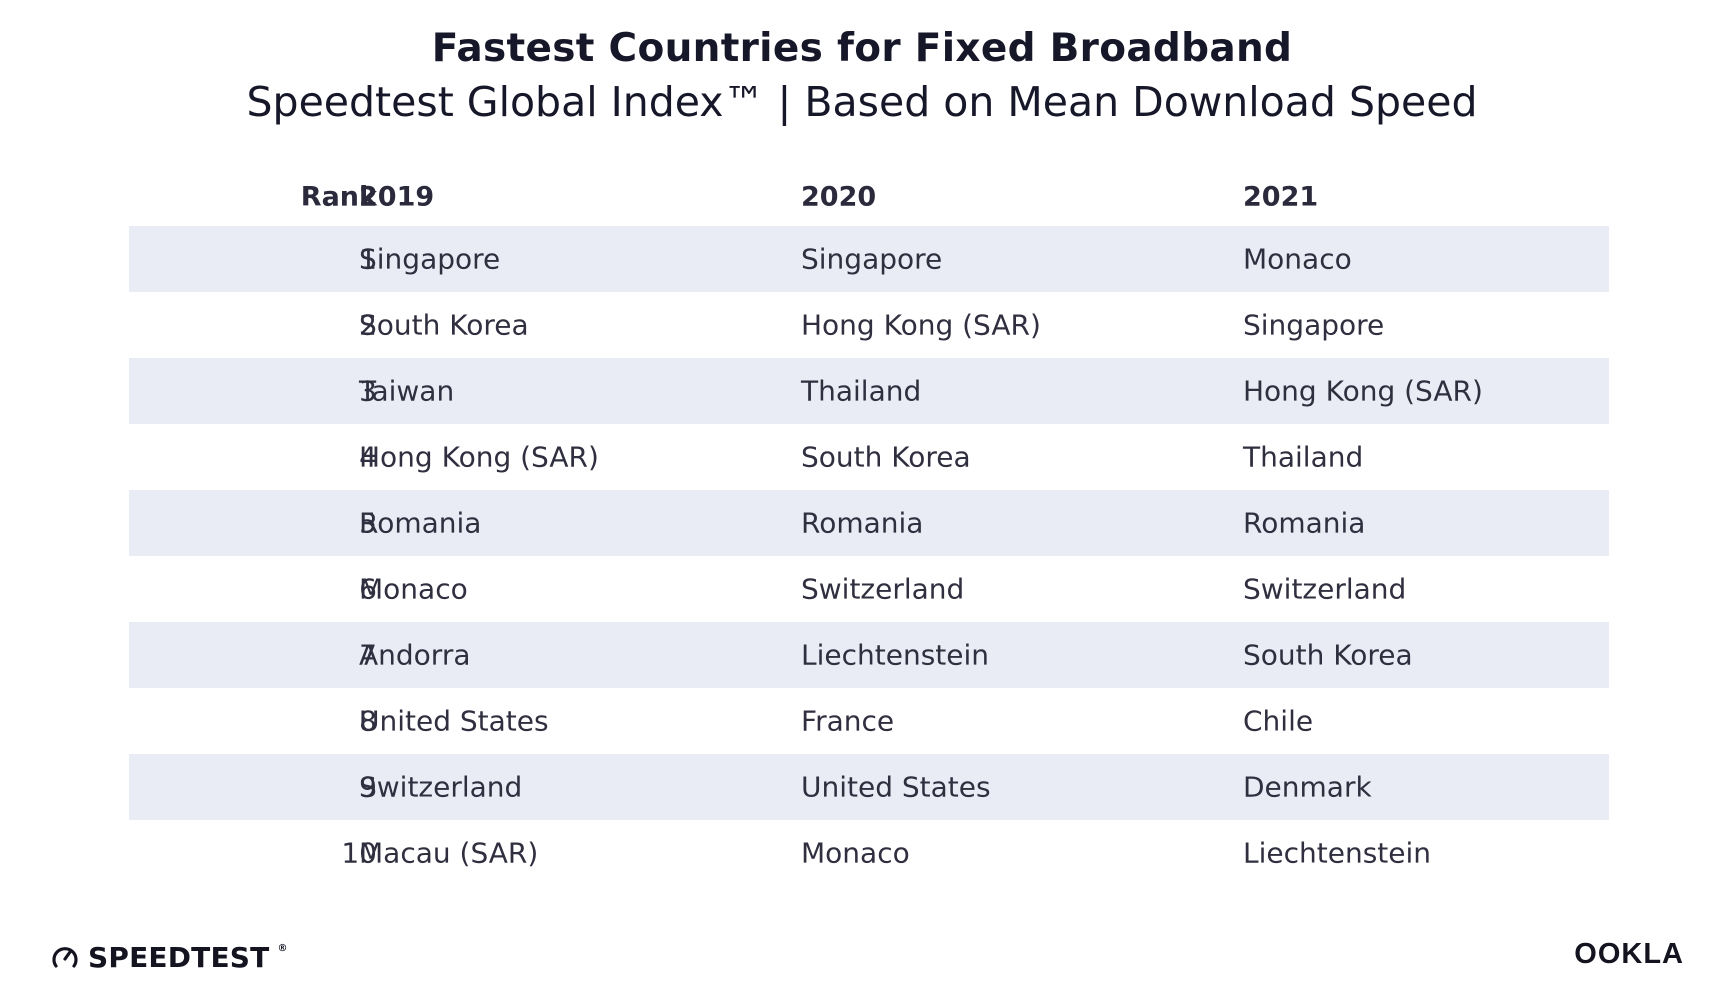  What do you see at coordinates (368, 523) in the screenshot?
I see `cell-rank: 5` at bounding box center [368, 523].